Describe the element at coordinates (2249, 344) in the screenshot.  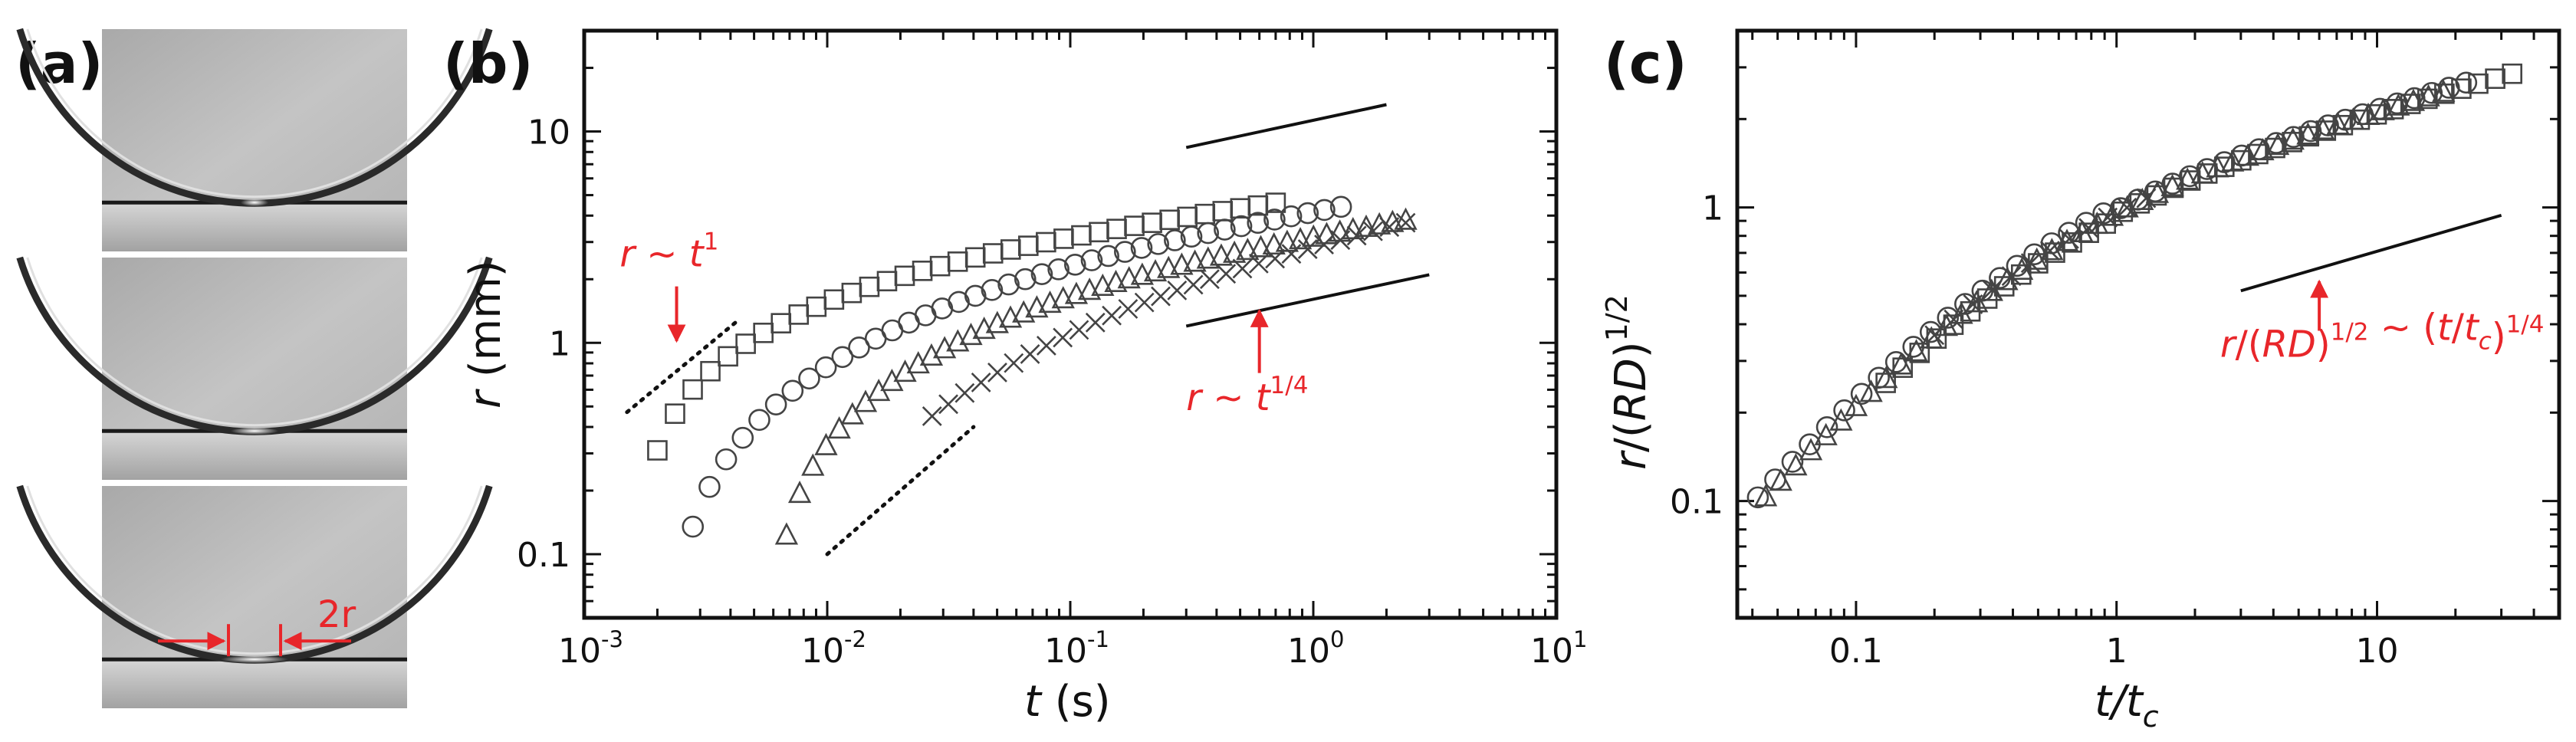
I see `annotation-collapse-law-part: /(` at that location.